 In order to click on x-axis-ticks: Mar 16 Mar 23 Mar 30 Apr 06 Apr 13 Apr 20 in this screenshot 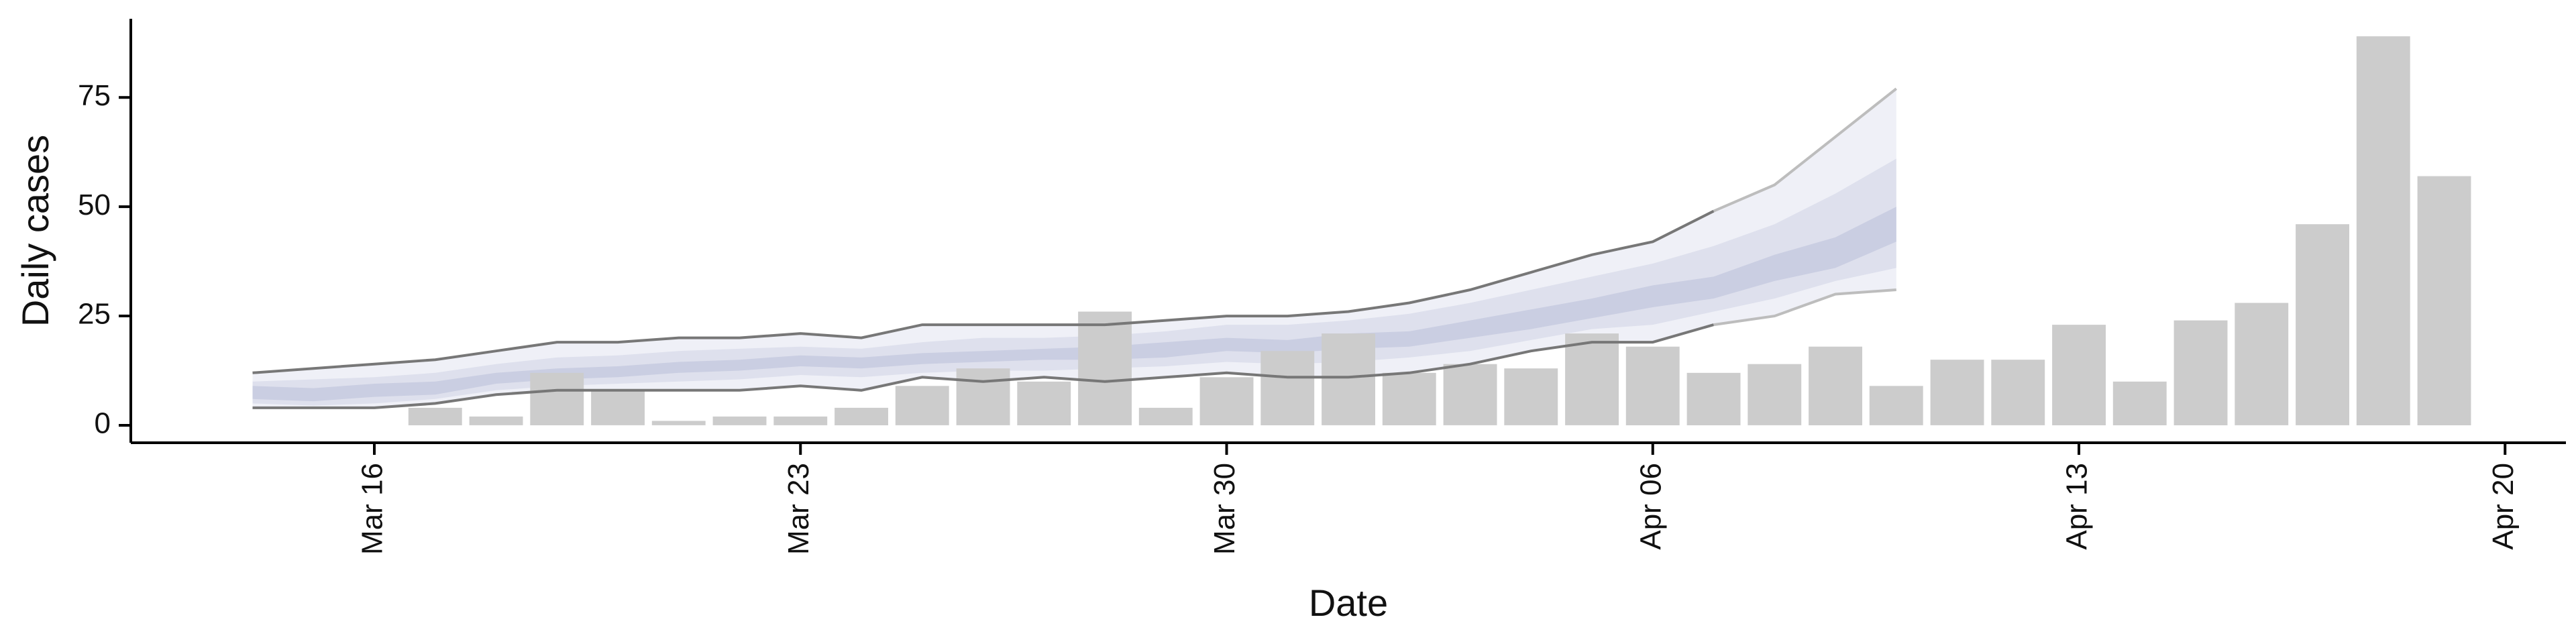, I will do `click(1438, 499)`.